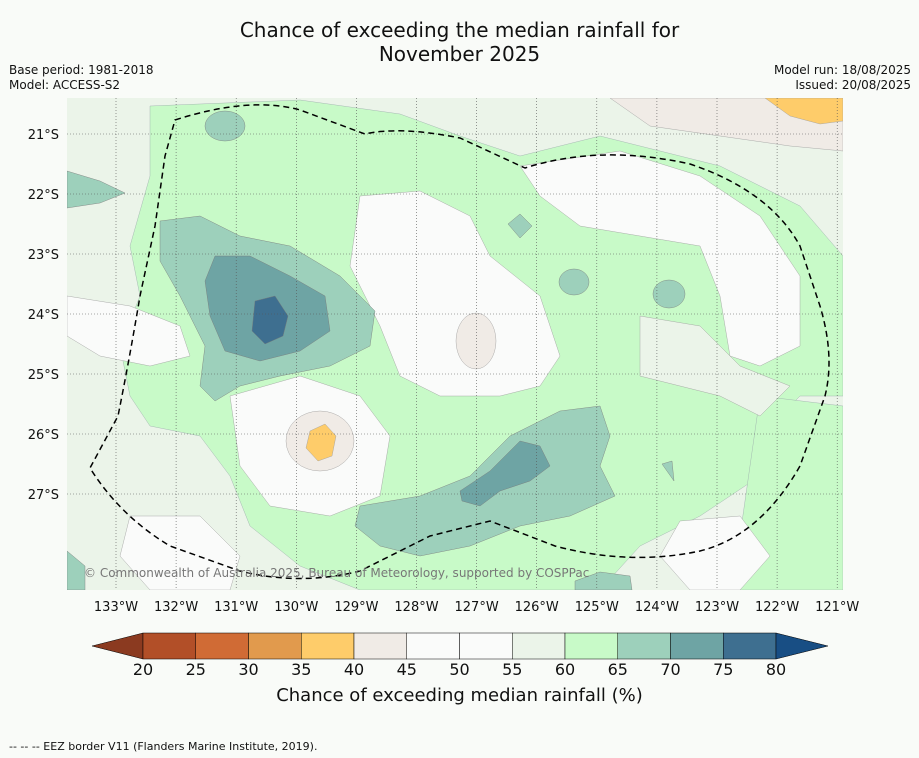  What do you see at coordinates (670, 669) in the screenshot?
I see `colorbar-tick-label: 70` at bounding box center [670, 669].